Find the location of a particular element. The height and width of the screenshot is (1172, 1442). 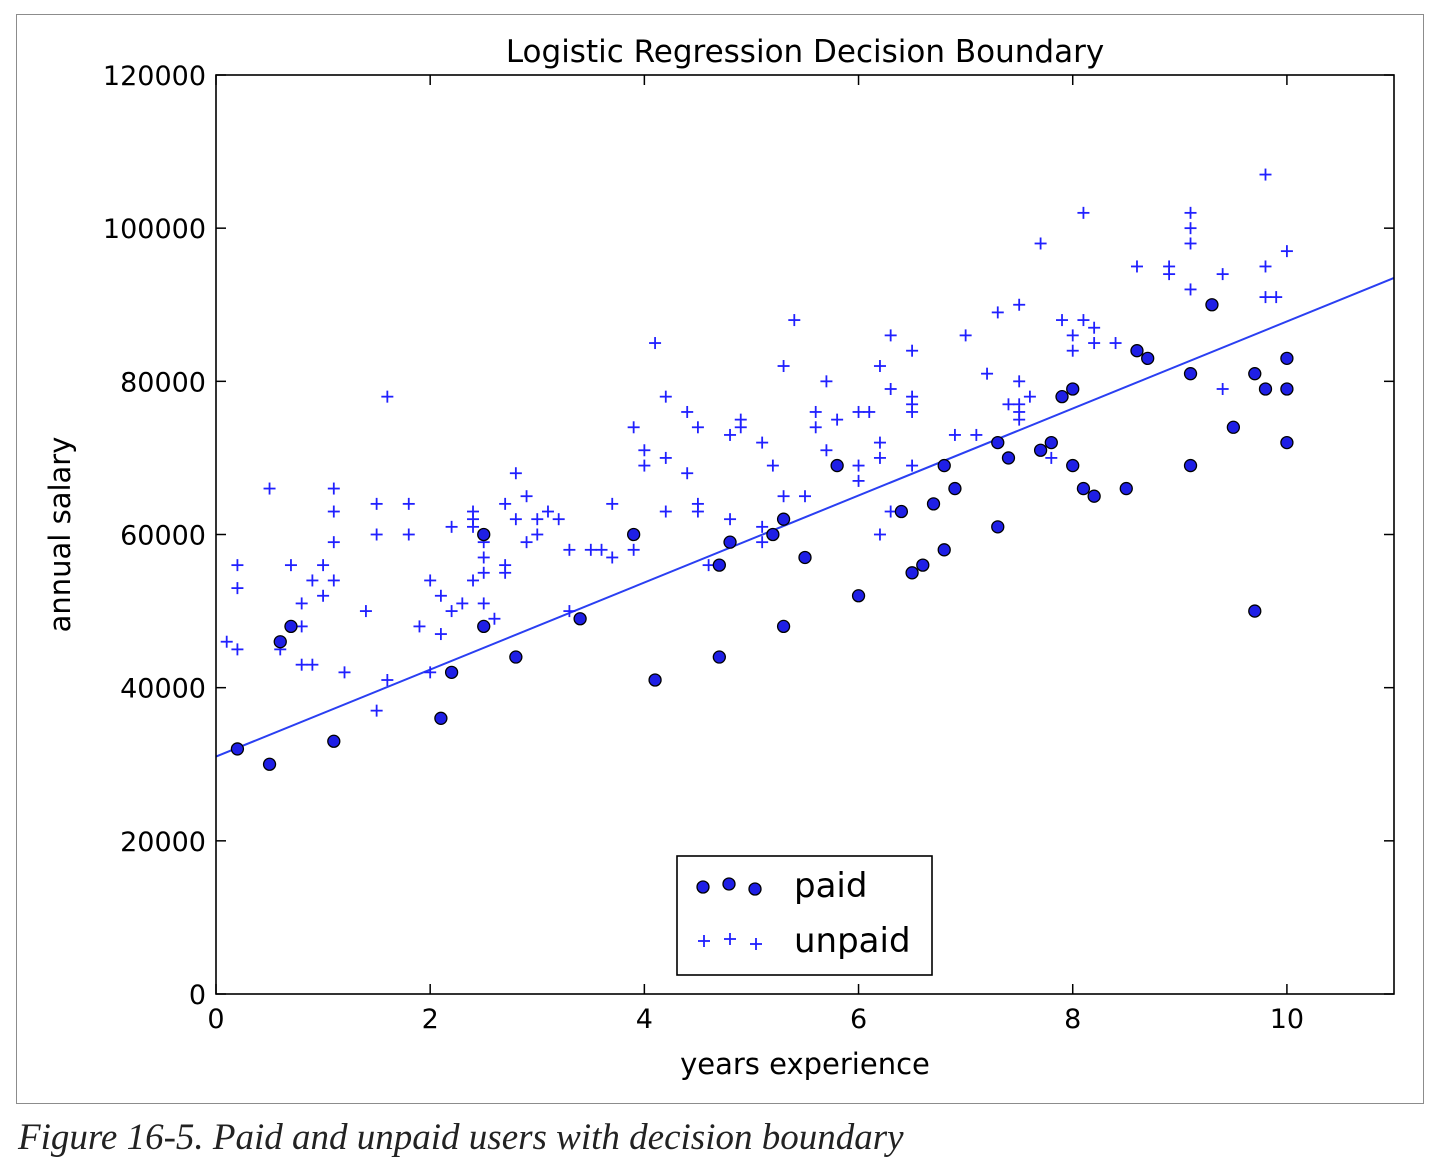

legend-box is located at coordinates (804, 915).